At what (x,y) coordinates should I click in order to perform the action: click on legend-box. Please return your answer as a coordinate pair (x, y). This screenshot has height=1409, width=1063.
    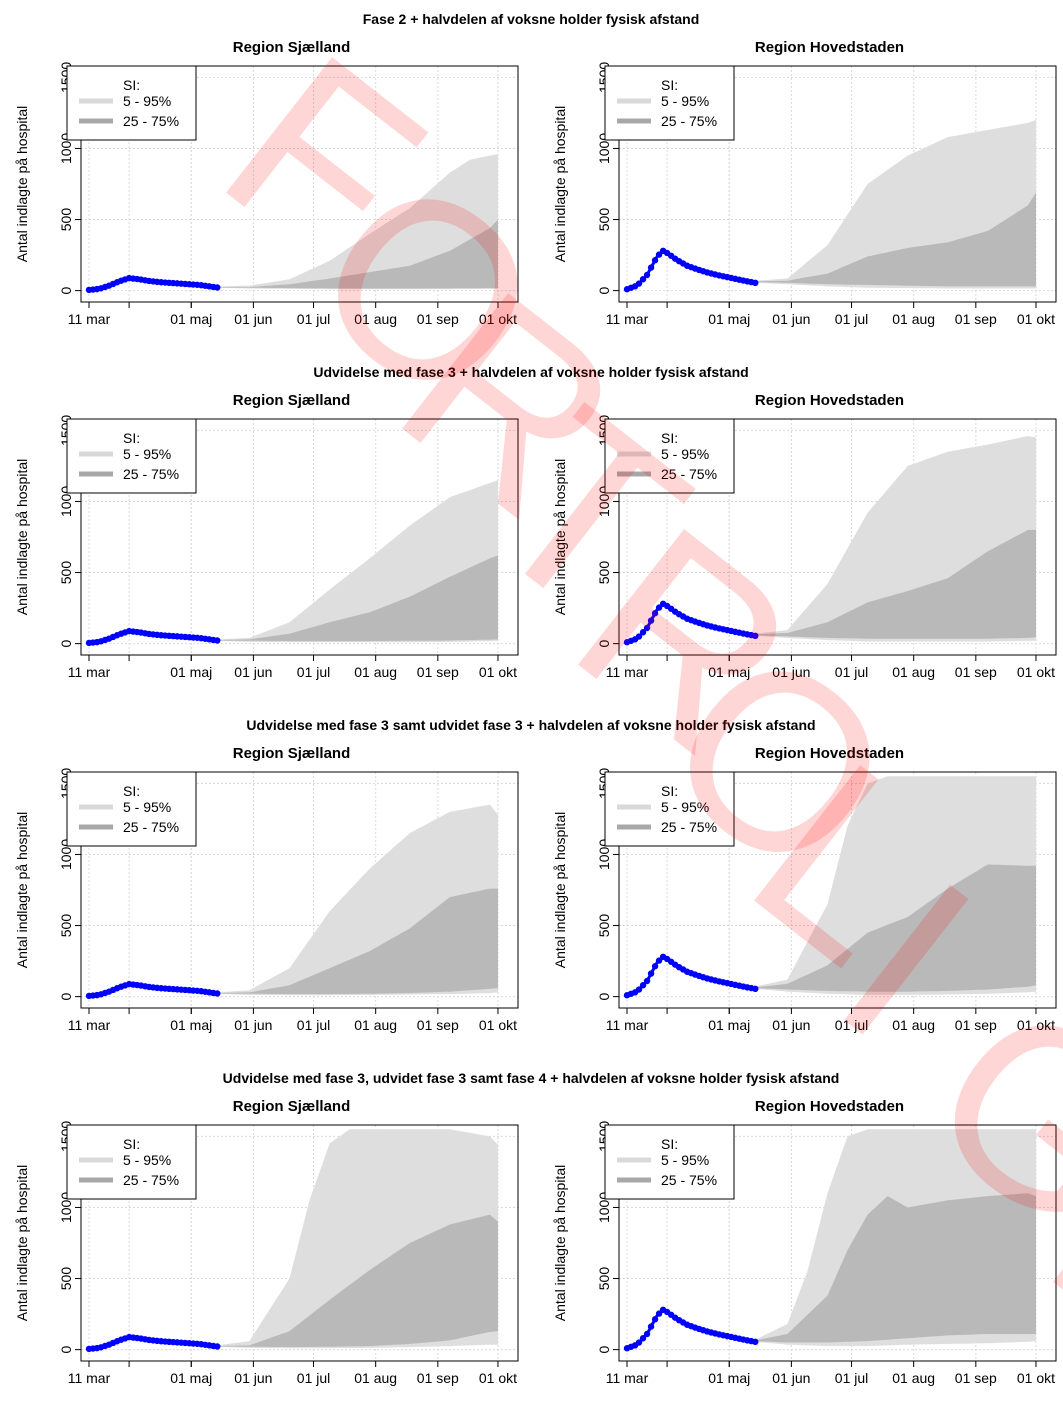
    Looking at the image, I should click on (669, 103).